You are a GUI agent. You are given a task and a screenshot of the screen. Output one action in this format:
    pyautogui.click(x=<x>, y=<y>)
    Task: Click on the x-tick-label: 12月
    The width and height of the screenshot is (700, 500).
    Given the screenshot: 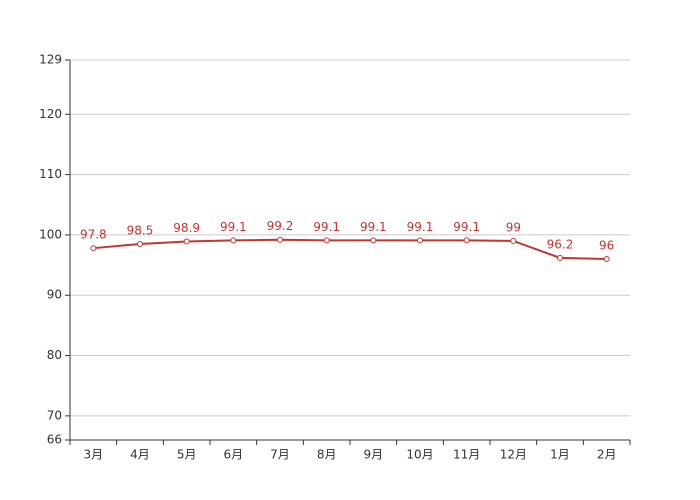 What is the action you would take?
    pyautogui.click(x=513, y=455)
    